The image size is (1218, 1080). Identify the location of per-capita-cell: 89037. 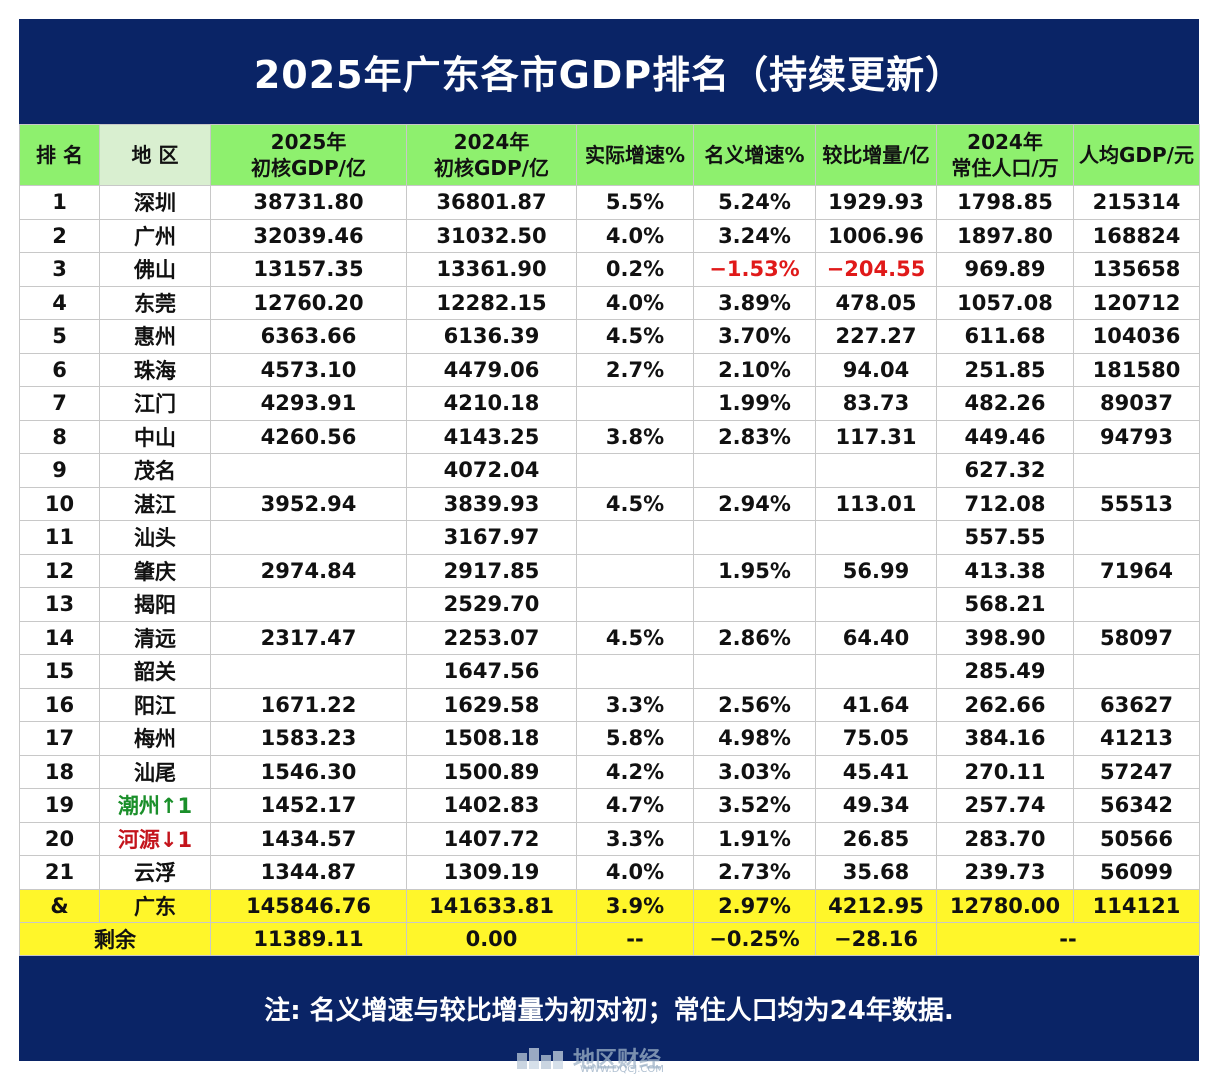
(1136, 403).